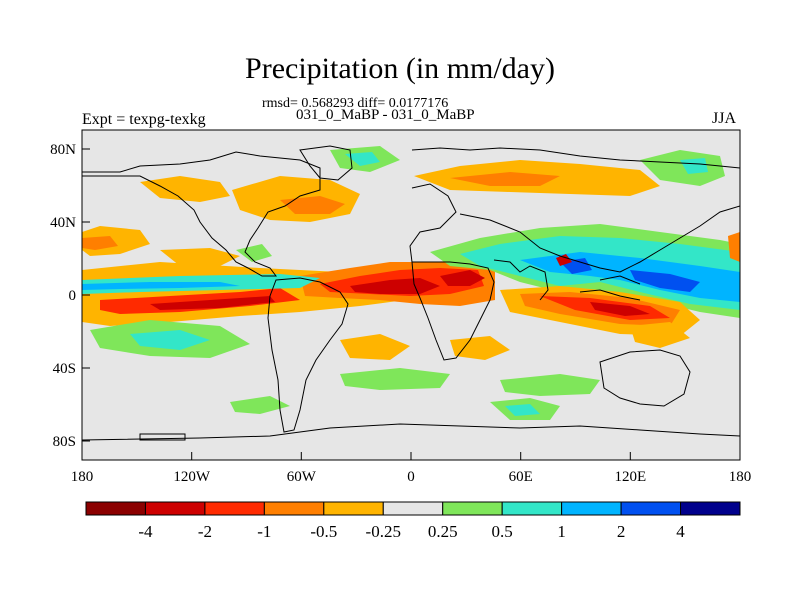 This screenshot has height=600, width=800. I want to click on lon-label: 0, so click(411, 477).